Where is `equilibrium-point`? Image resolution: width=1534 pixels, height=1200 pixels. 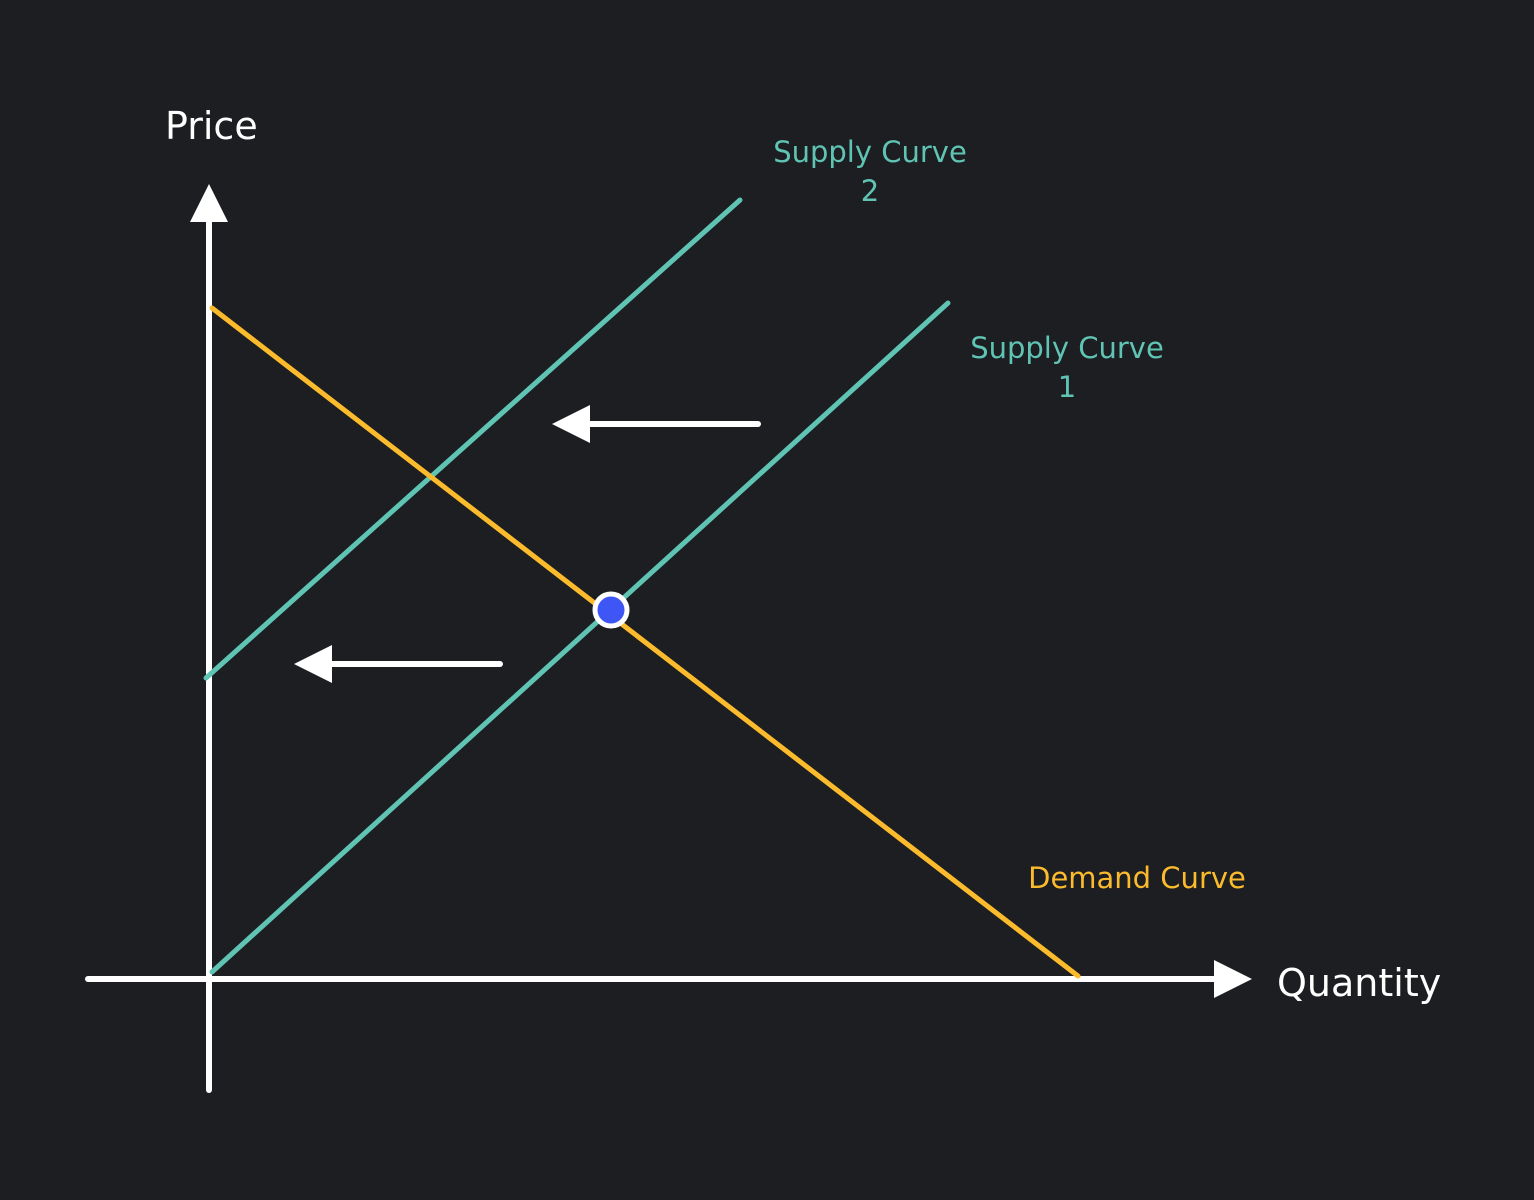 equilibrium-point is located at coordinates (611, 610).